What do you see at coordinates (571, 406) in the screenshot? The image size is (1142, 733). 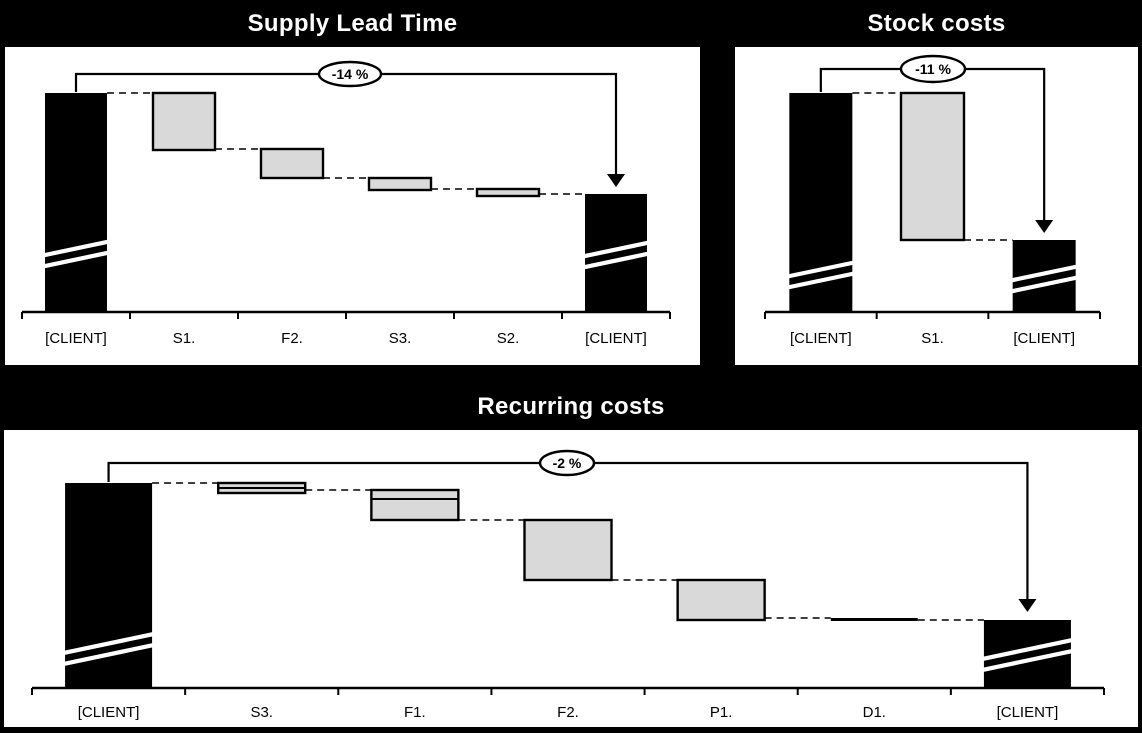 I see `chart-title-recurring-costs: Recurring costs` at bounding box center [571, 406].